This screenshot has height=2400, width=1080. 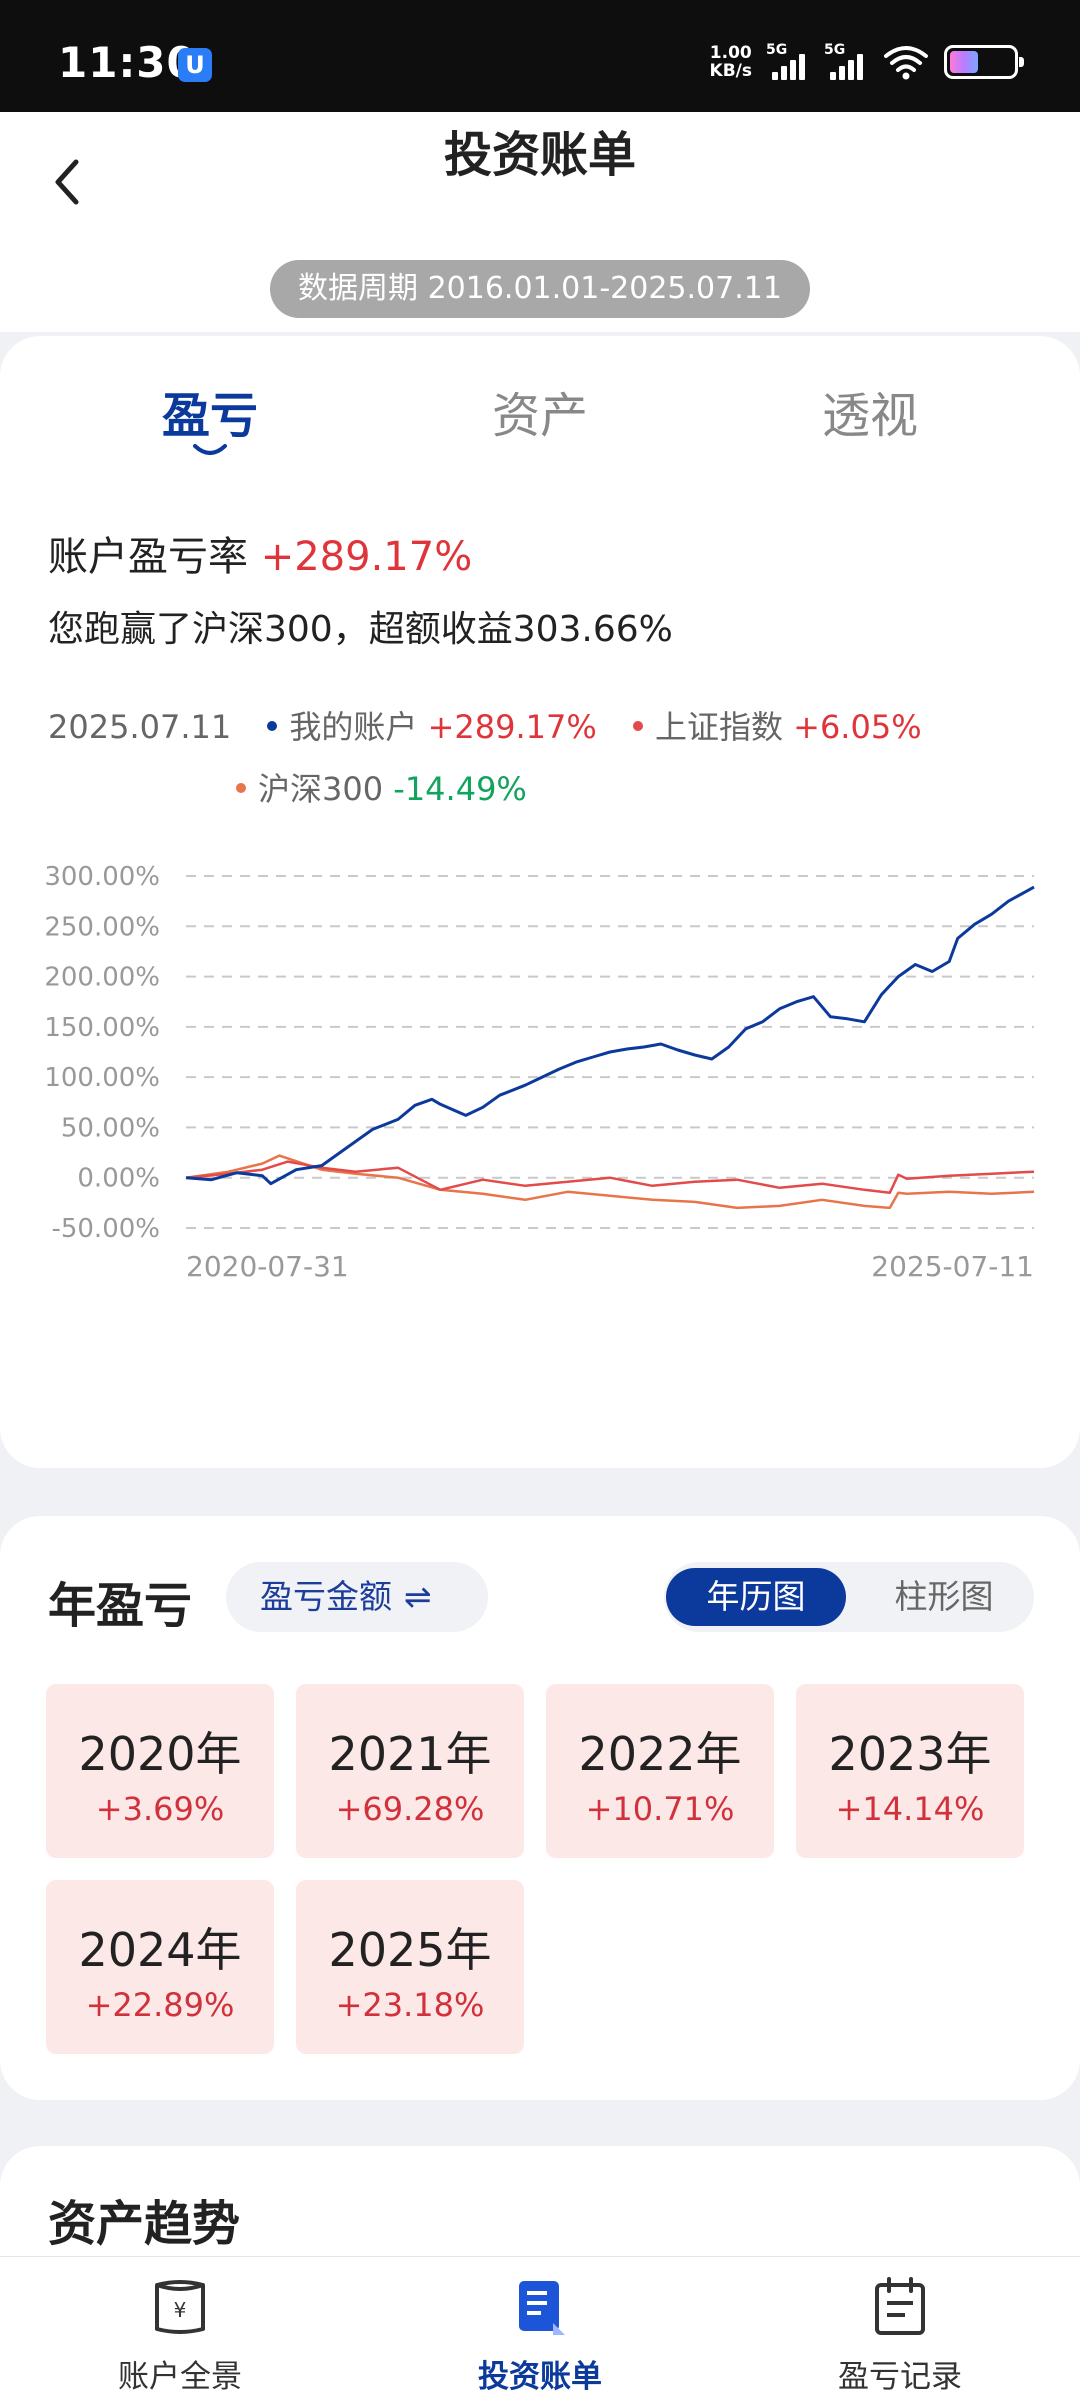 What do you see at coordinates (160, 1967) in the screenshot?
I see `year-cell: 2024年 +22.89%` at bounding box center [160, 1967].